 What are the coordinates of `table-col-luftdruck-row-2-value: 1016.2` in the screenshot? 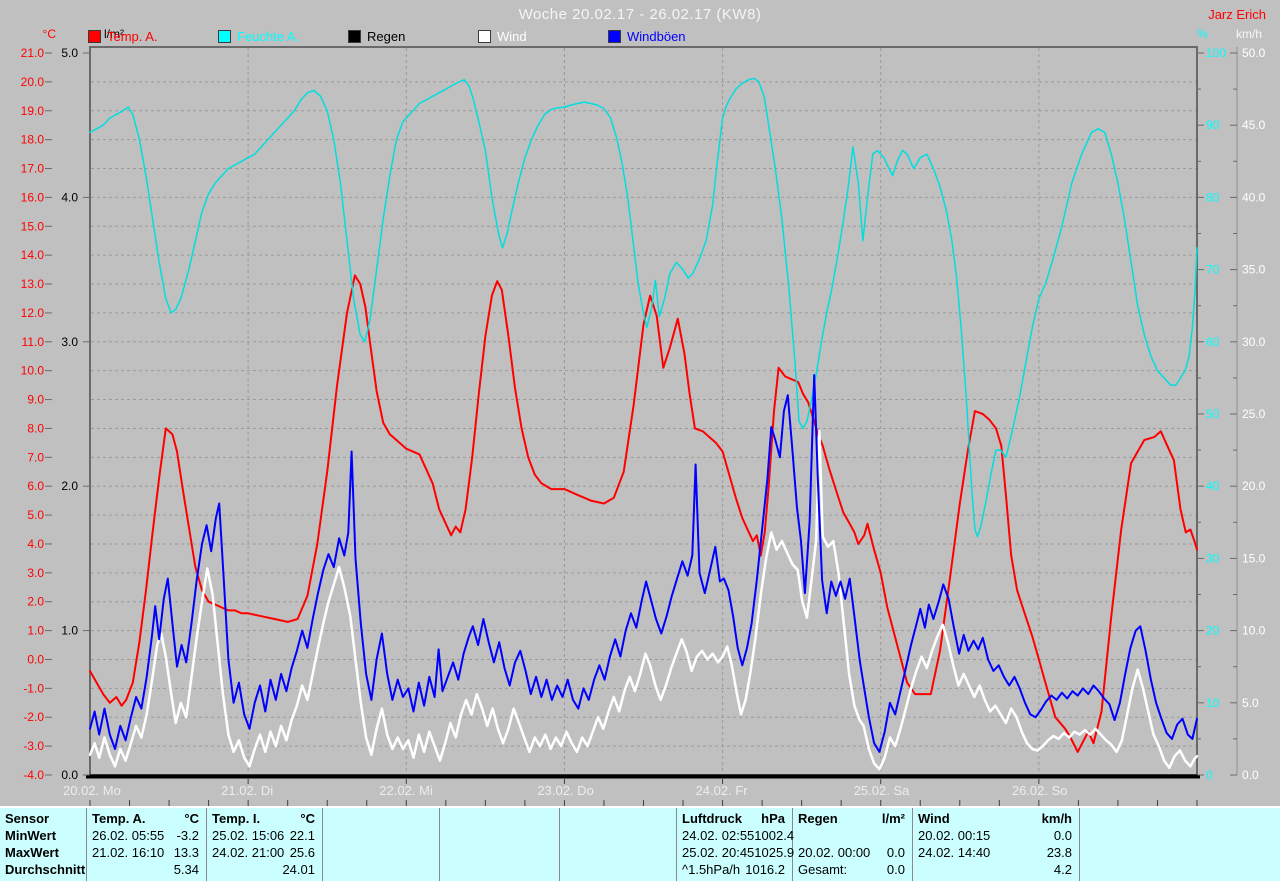 It's located at (765, 869).